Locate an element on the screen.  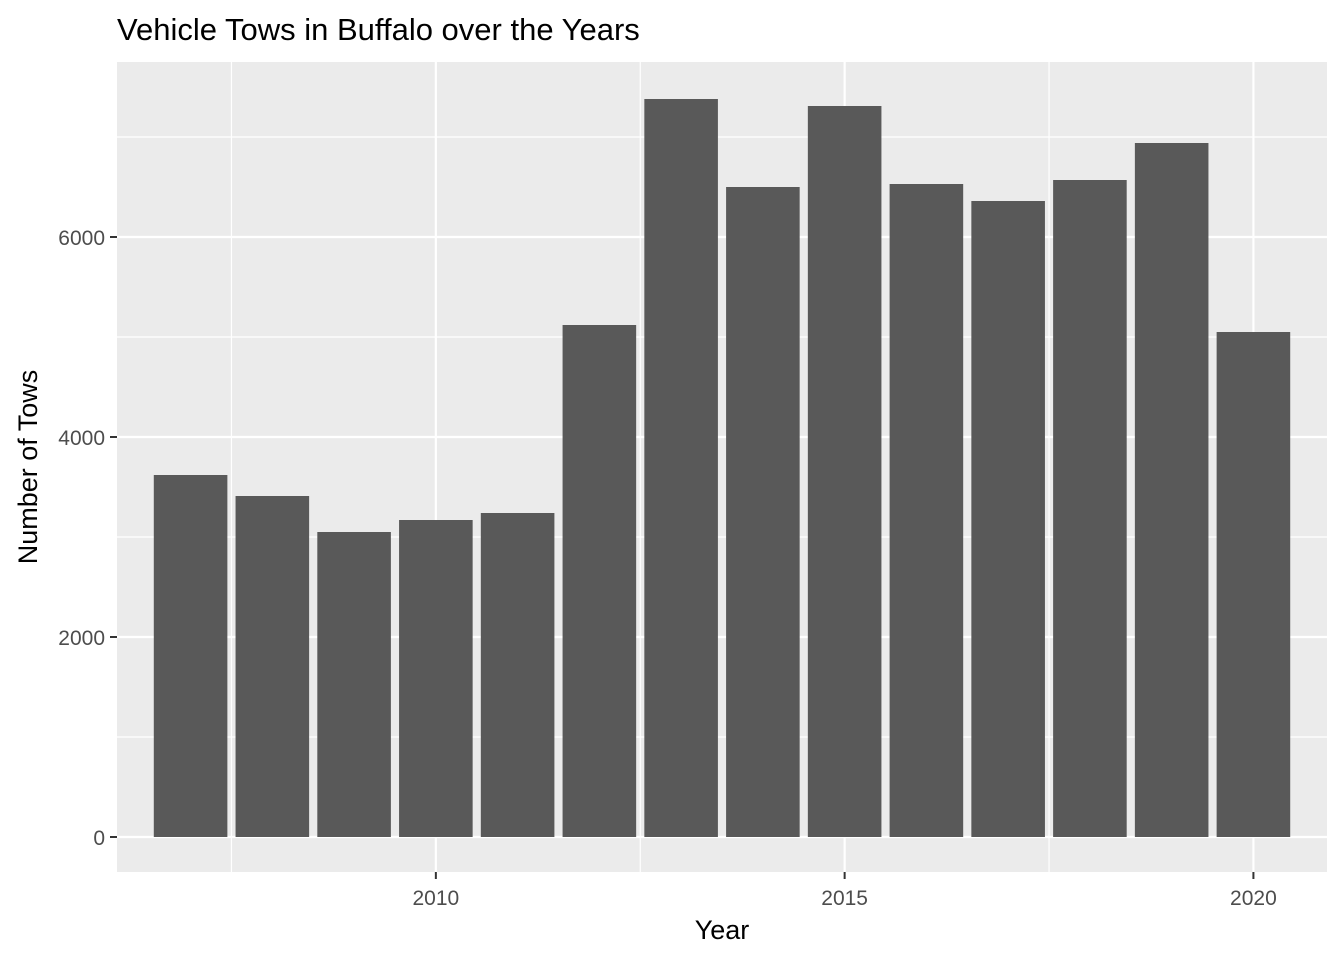
bar-2012 is located at coordinates (599, 581).